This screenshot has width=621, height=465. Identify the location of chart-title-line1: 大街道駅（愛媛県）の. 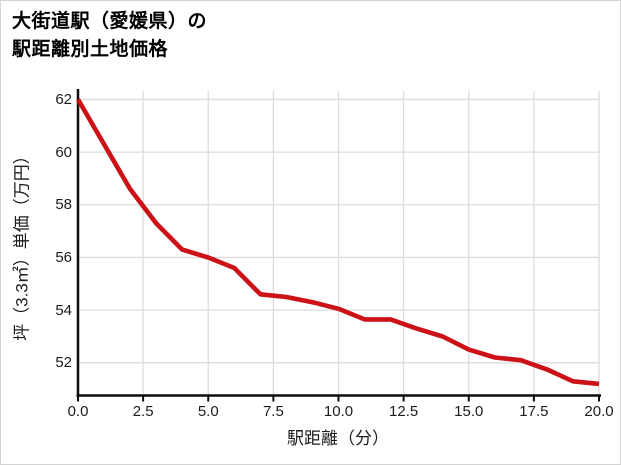
(110, 21).